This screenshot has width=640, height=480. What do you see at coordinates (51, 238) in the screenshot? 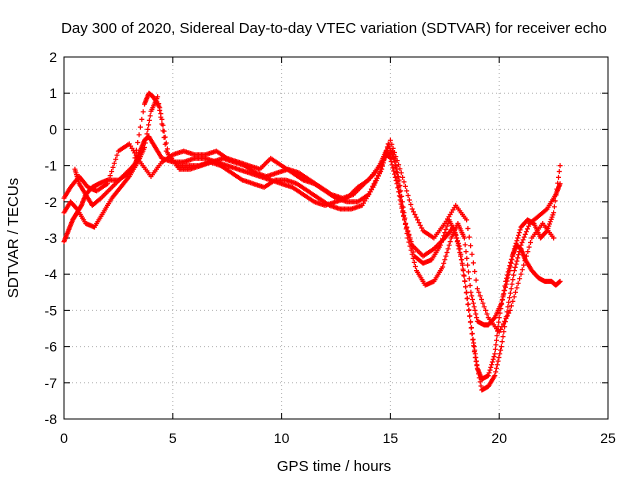
I see `y-tick-label: -3` at bounding box center [51, 238].